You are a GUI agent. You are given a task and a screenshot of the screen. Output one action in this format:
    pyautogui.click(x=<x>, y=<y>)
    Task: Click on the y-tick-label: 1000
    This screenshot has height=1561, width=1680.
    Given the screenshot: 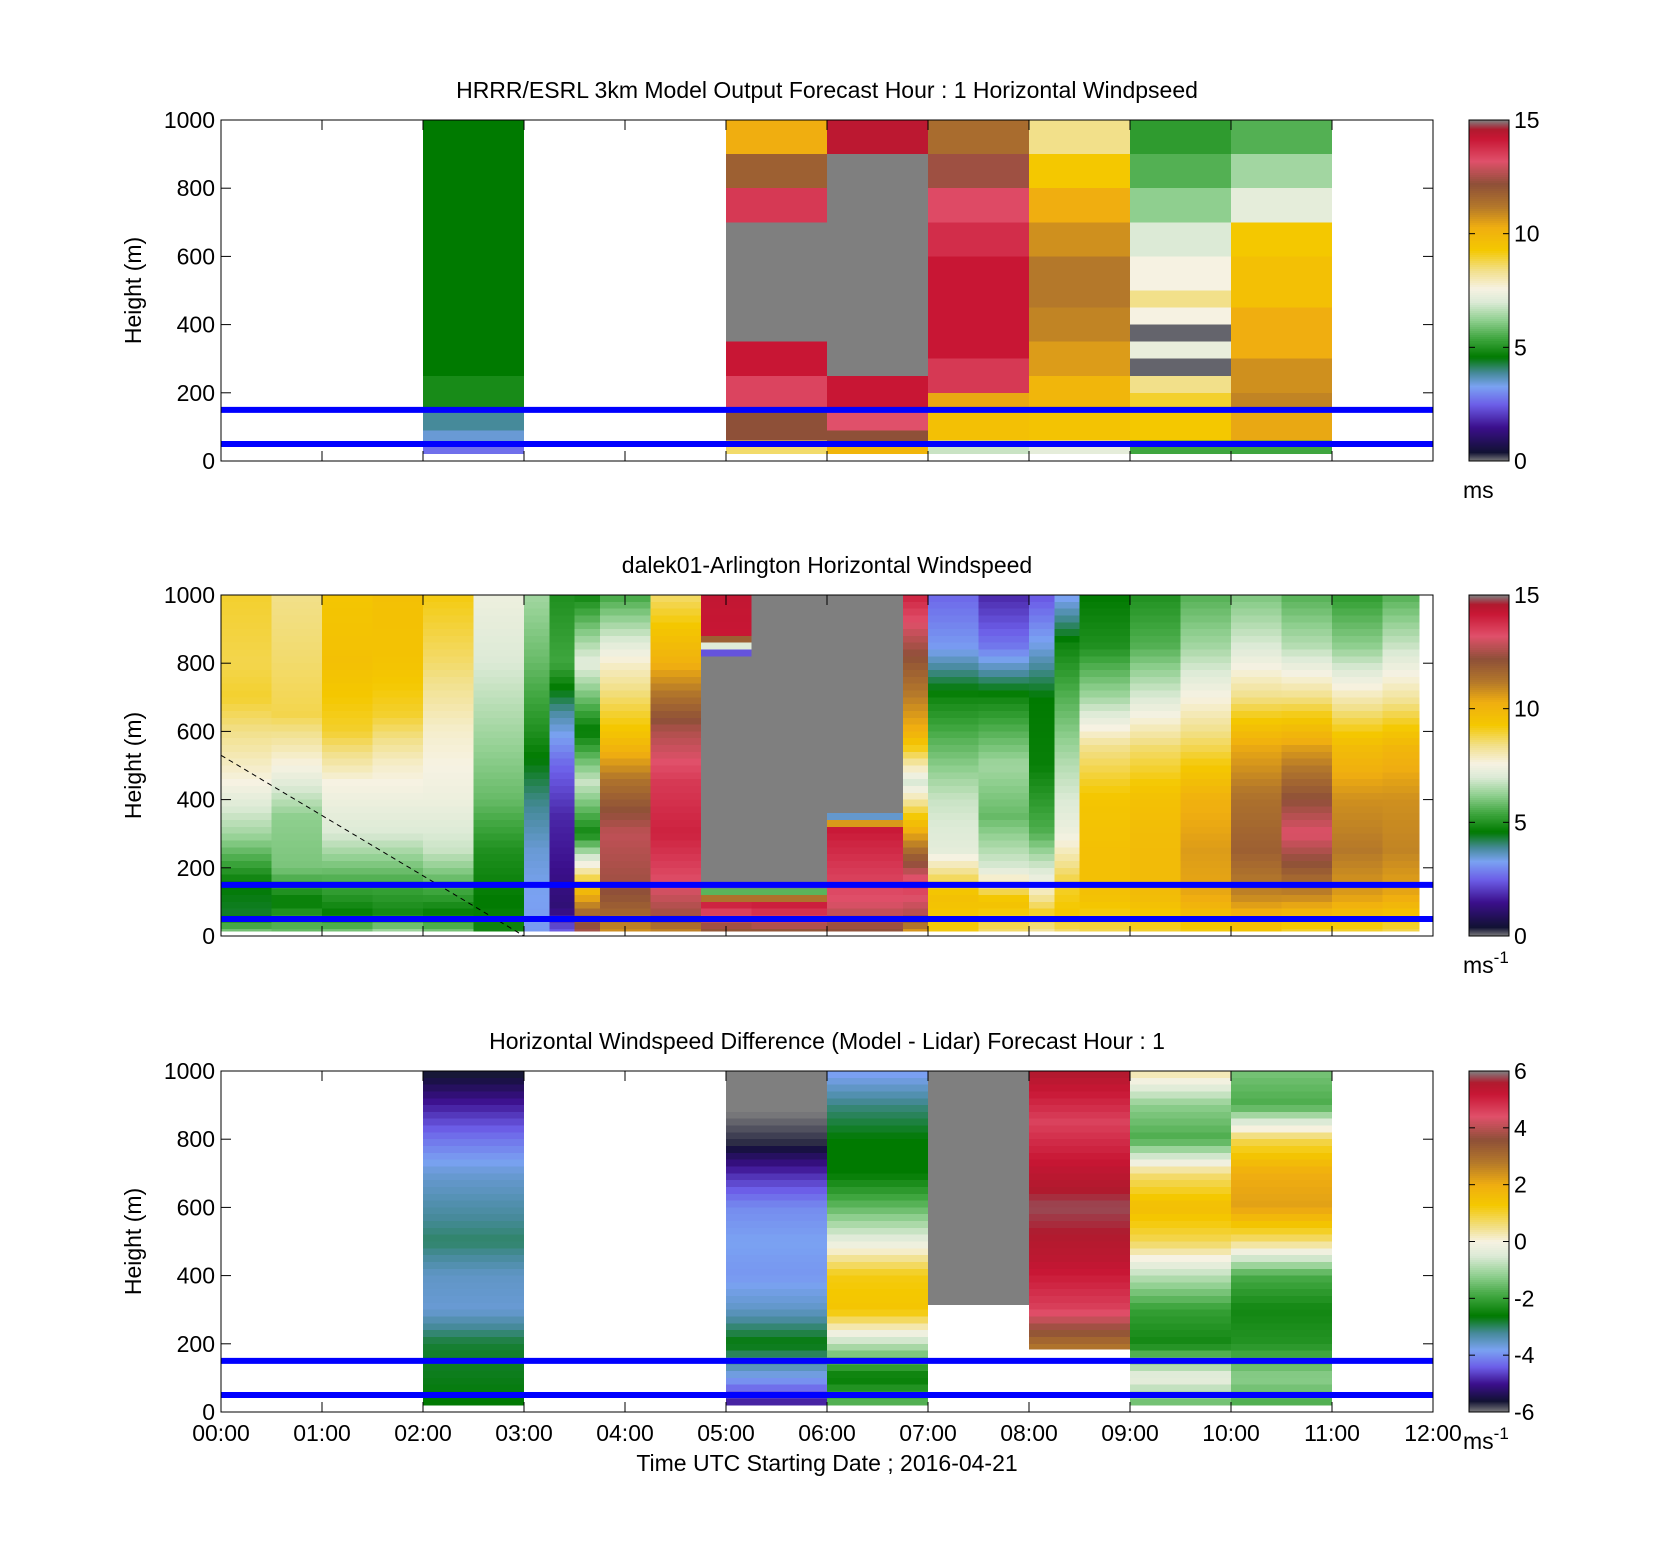 What is the action you would take?
    pyautogui.click(x=189, y=1071)
    